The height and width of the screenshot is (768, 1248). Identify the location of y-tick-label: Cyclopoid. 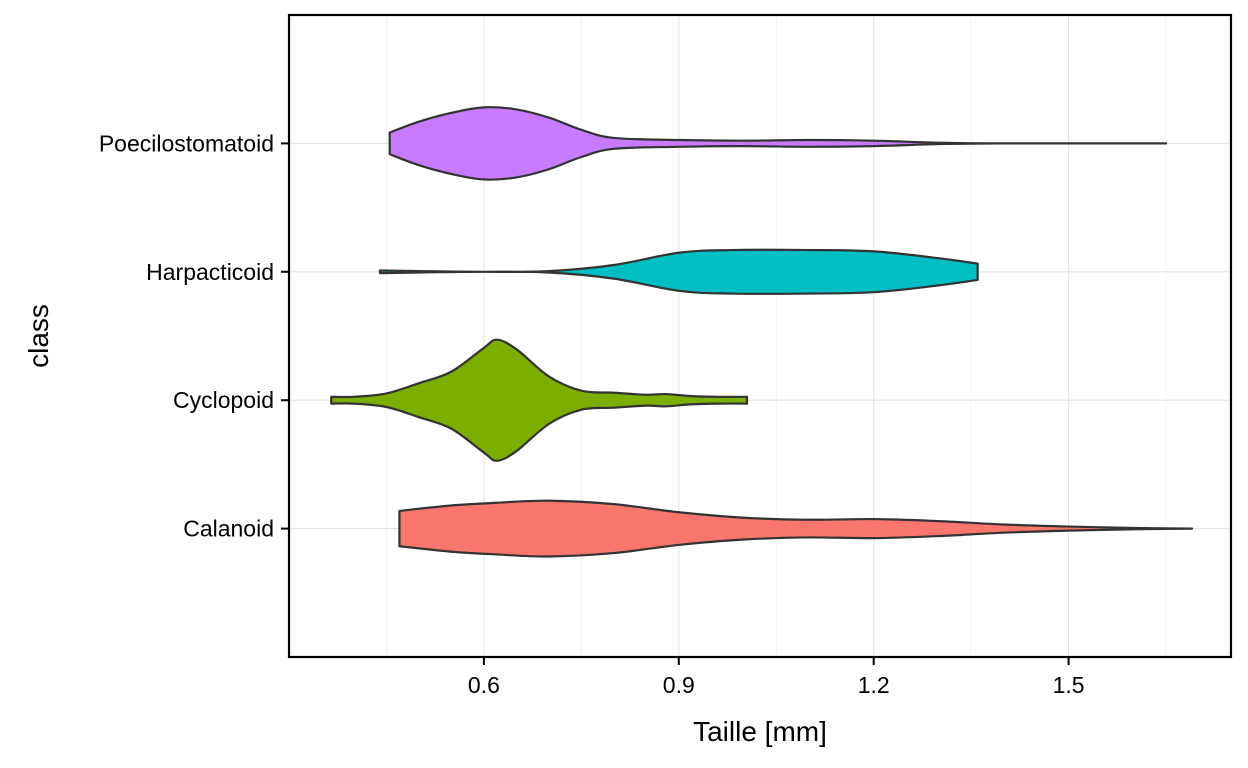
(223, 400).